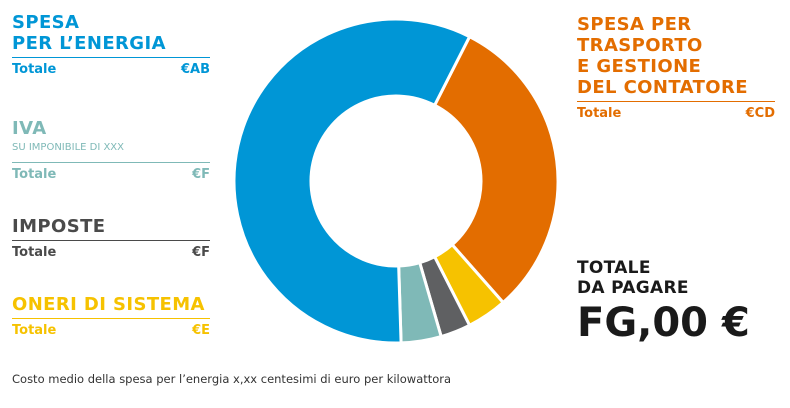 The width and height of the screenshot is (790, 408). What do you see at coordinates (201, 174) in the screenshot?
I see `iva-total-value: €F` at bounding box center [201, 174].